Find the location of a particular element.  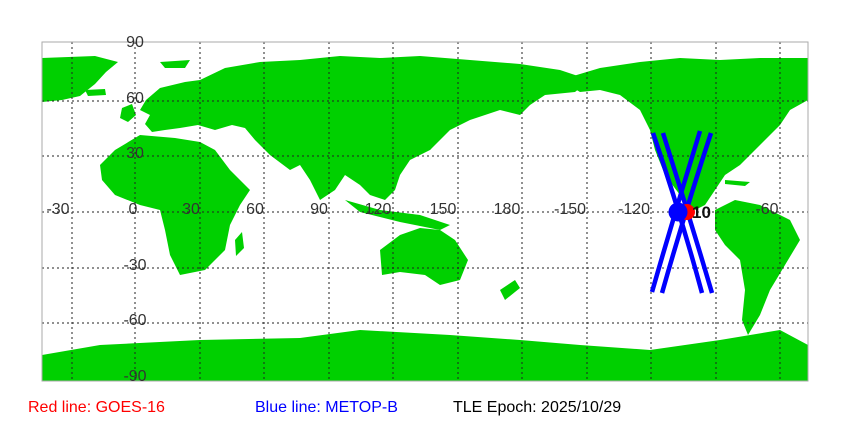

metop-b-marker is located at coordinates (678, 212).